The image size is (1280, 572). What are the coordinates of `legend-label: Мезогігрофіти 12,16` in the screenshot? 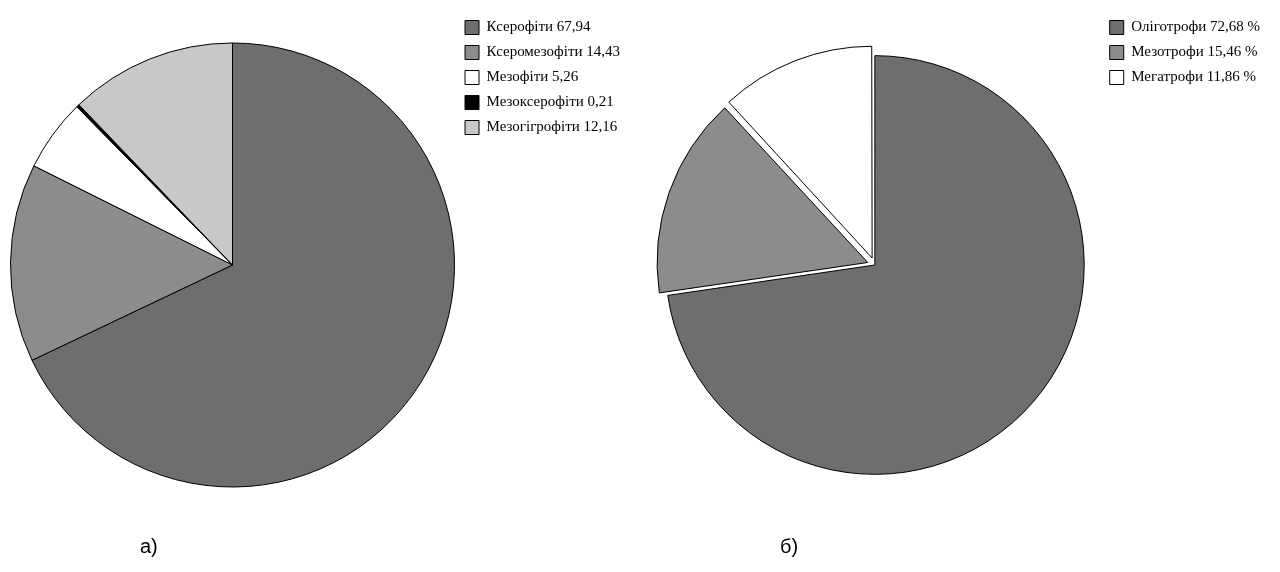 It's located at (552, 126).